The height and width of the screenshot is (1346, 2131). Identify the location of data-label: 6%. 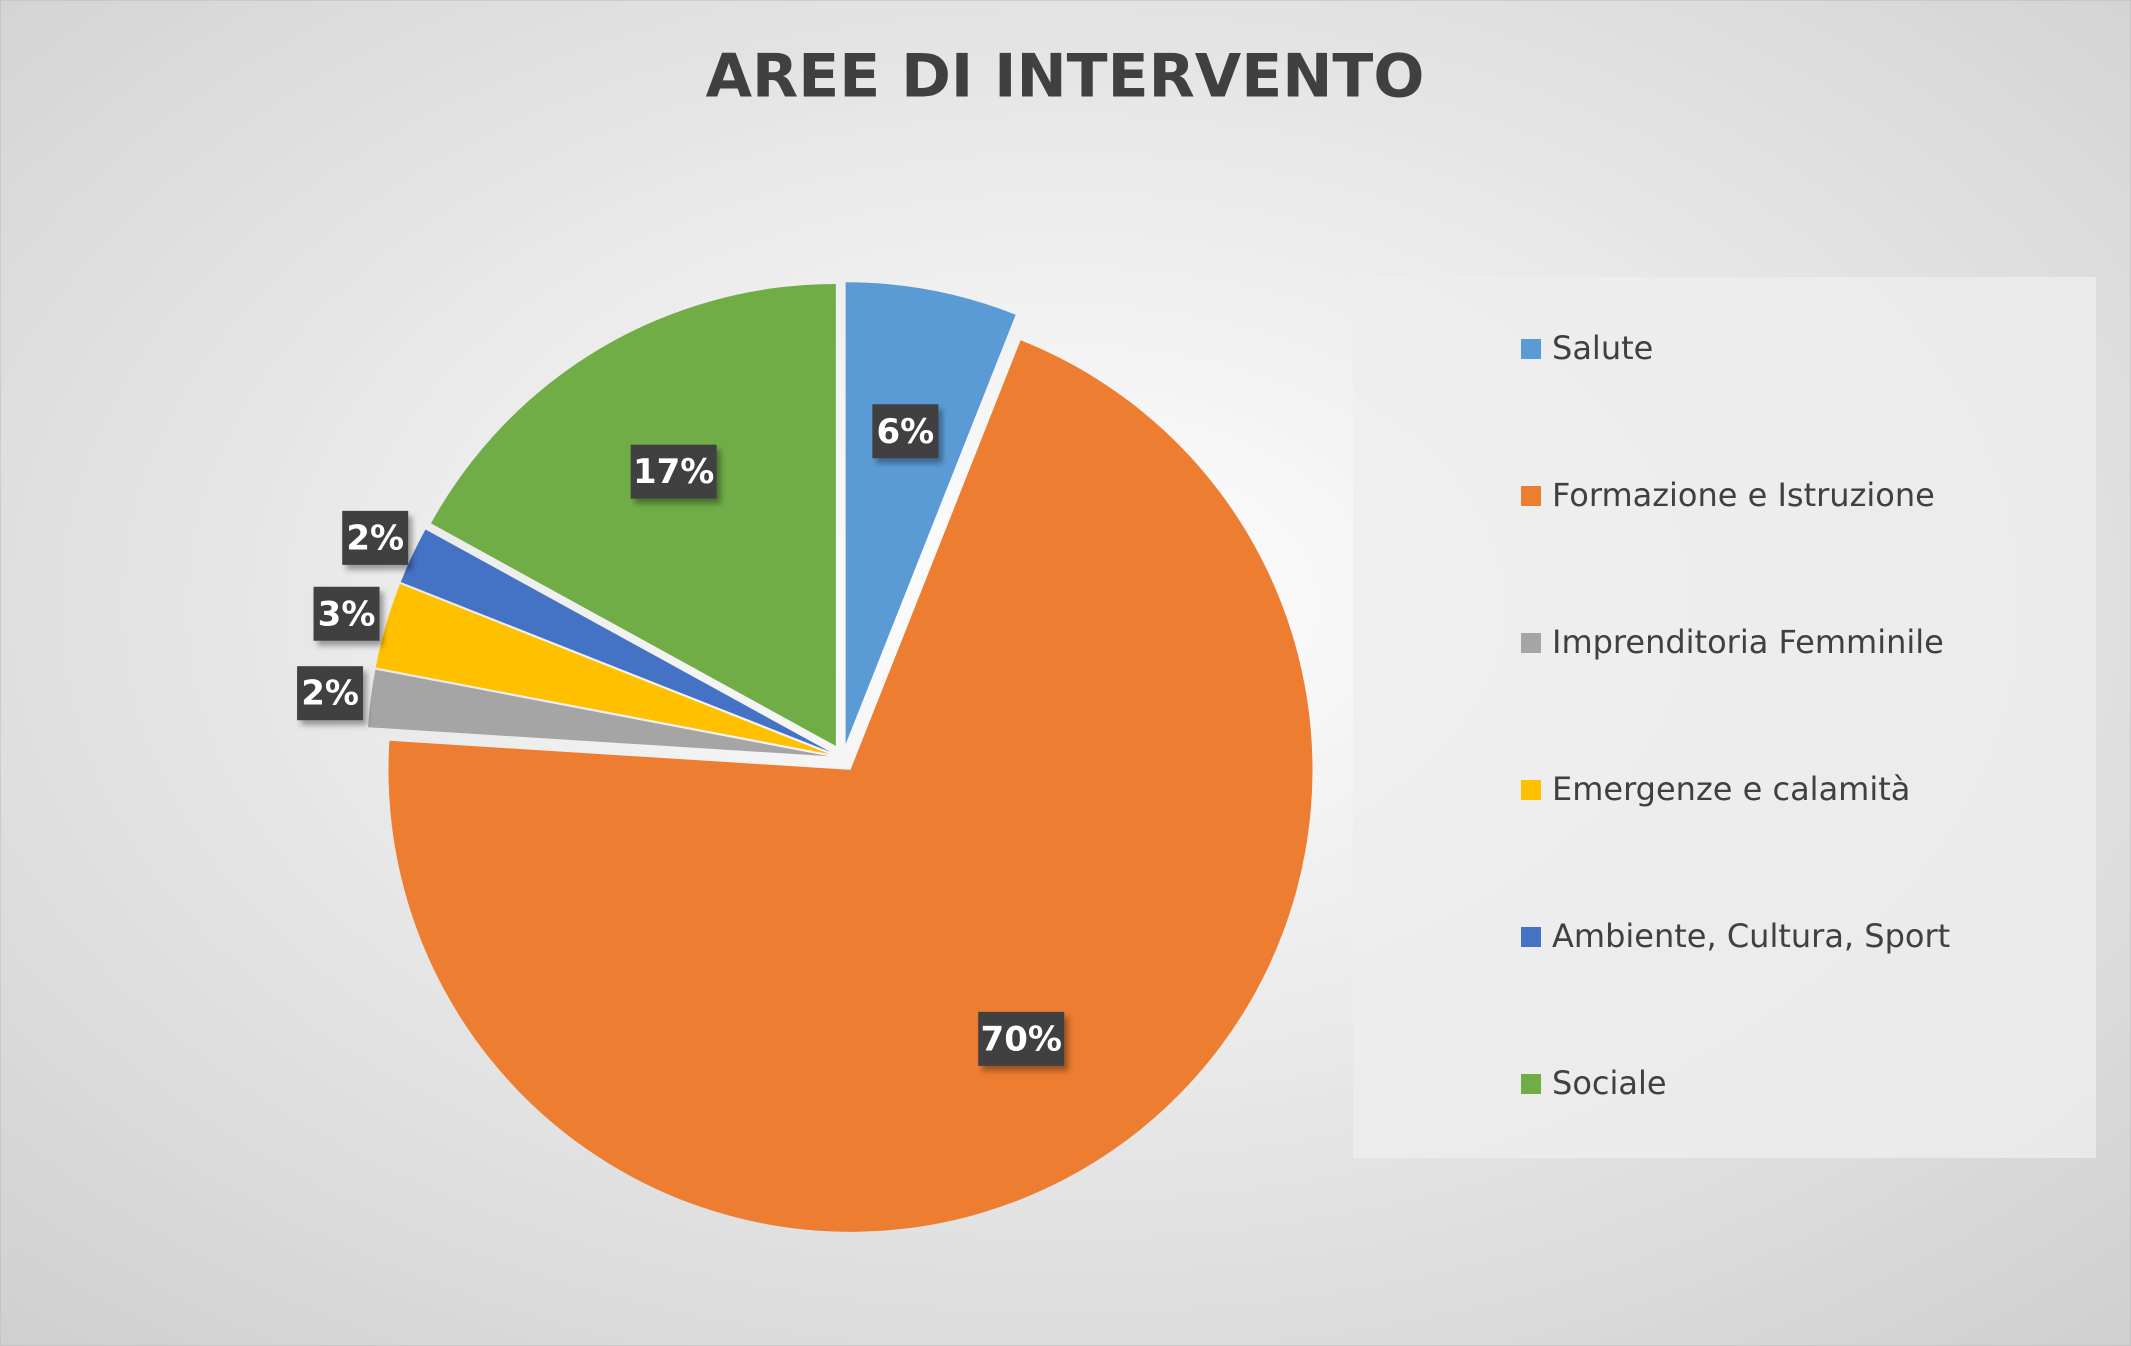
(905, 432).